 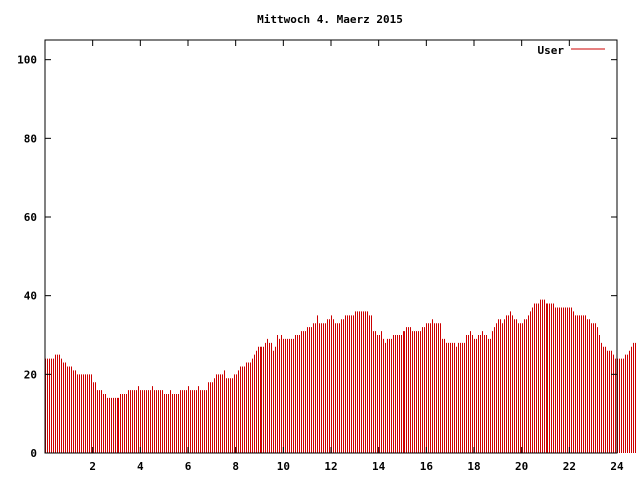 What do you see at coordinates (569, 466) in the screenshot?
I see `x-tick-label: 22` at bounding box center [569, 466].